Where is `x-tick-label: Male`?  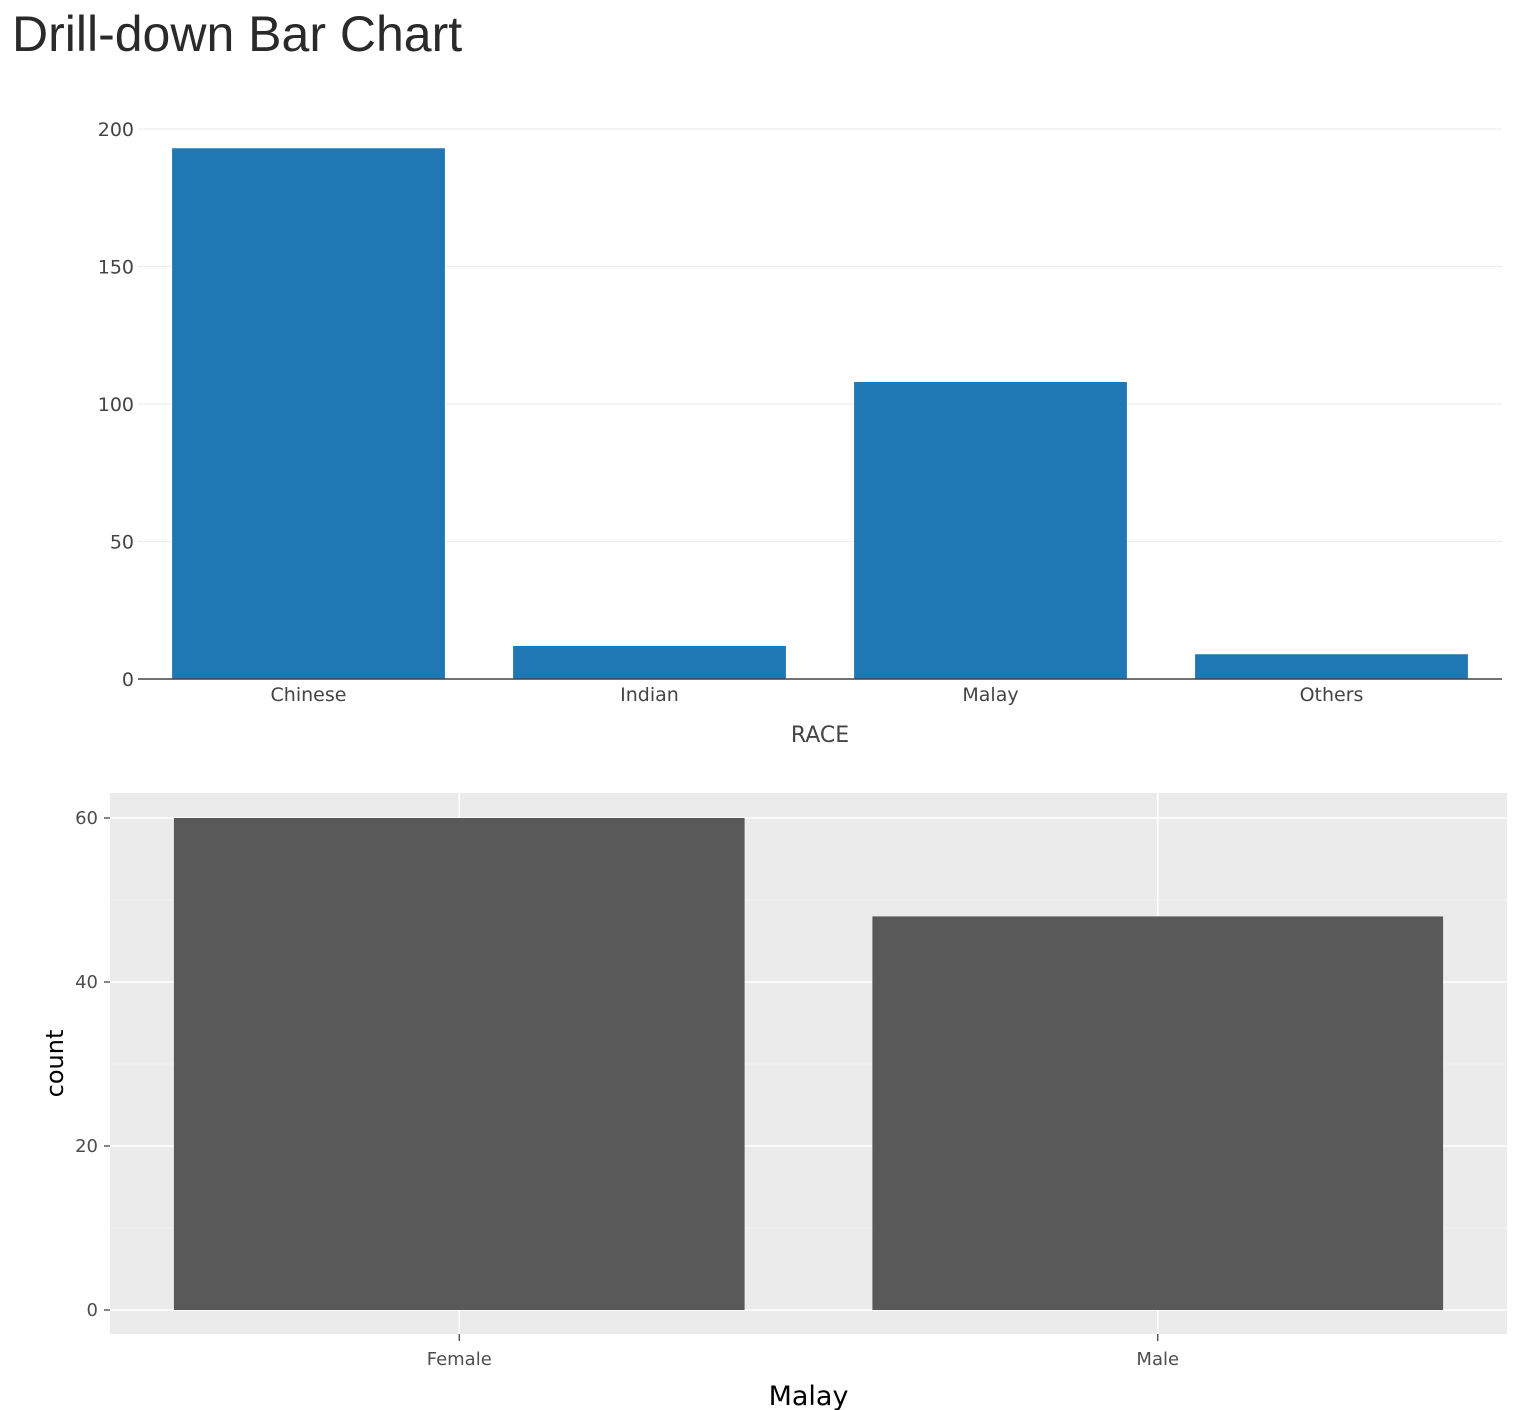 x-tick-label: Male is located at coordinates (1157, 1359).